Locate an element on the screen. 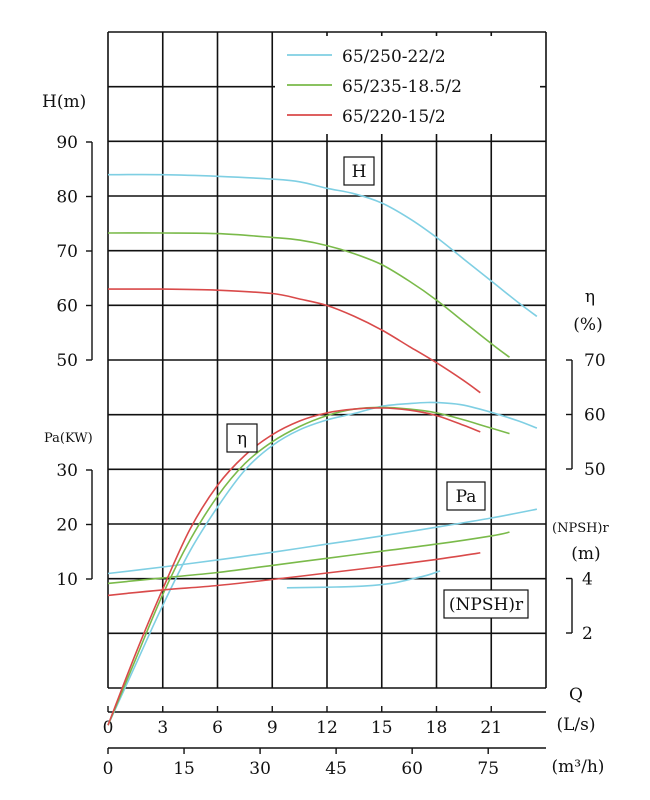 This screenshot has height=800, width=650. q2-axis-tick-label: 15 is located at coordinates (184, 769).